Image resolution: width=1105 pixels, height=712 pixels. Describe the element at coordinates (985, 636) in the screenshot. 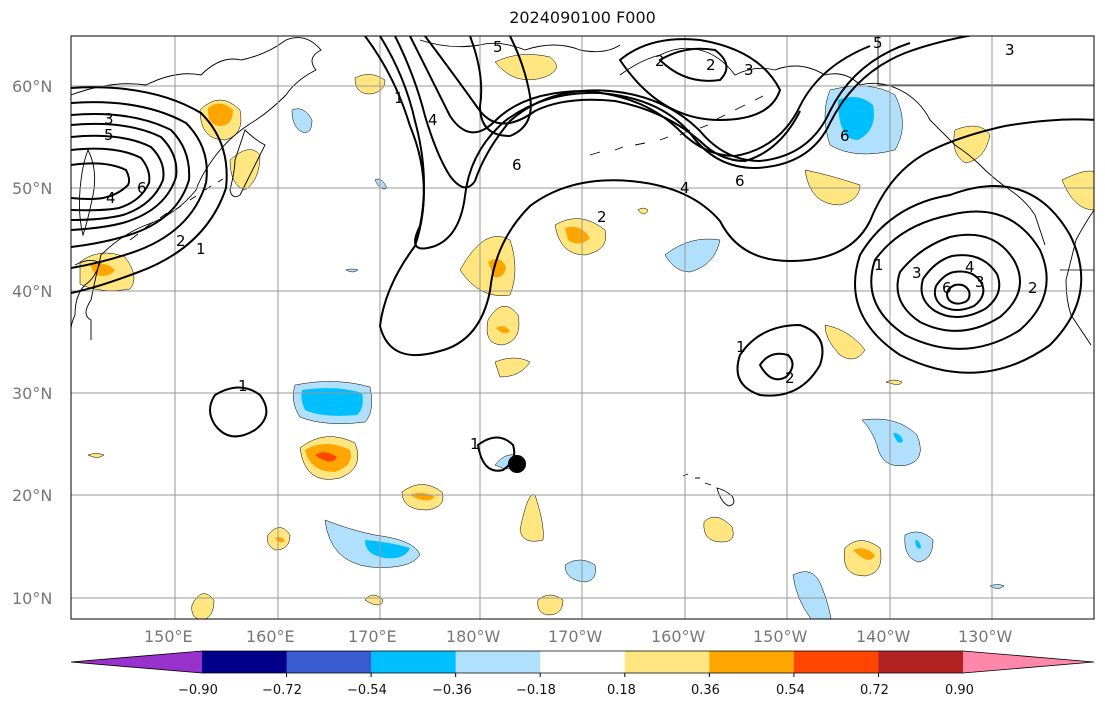

I see `lon-label-130w: 130°W` at that location.